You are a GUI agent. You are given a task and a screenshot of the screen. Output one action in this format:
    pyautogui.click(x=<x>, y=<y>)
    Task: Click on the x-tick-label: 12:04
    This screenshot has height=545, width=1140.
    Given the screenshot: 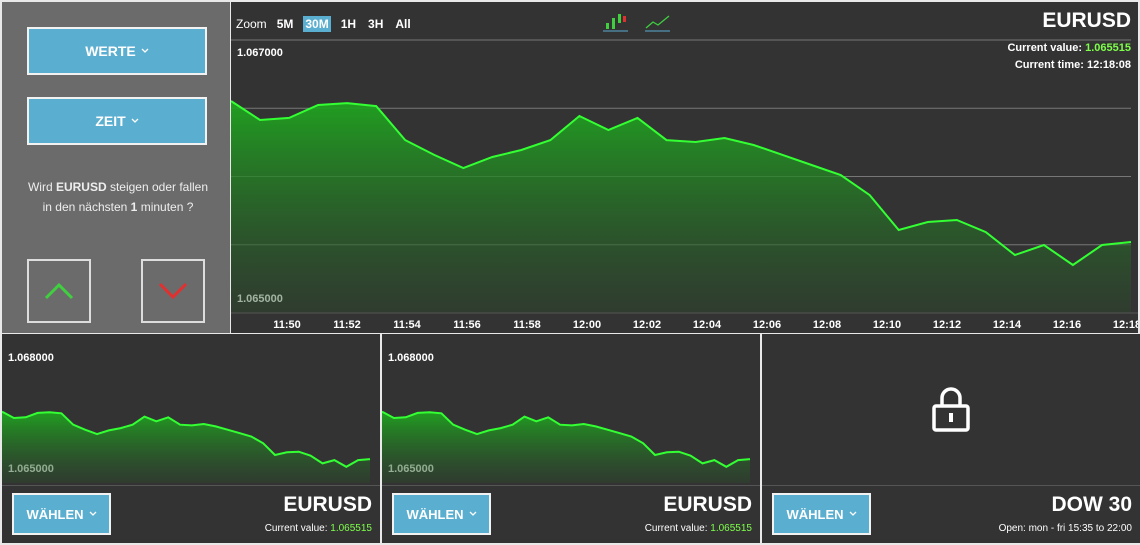 What is the action you would take?
    pyautogui.click(x=707, y=325)
    